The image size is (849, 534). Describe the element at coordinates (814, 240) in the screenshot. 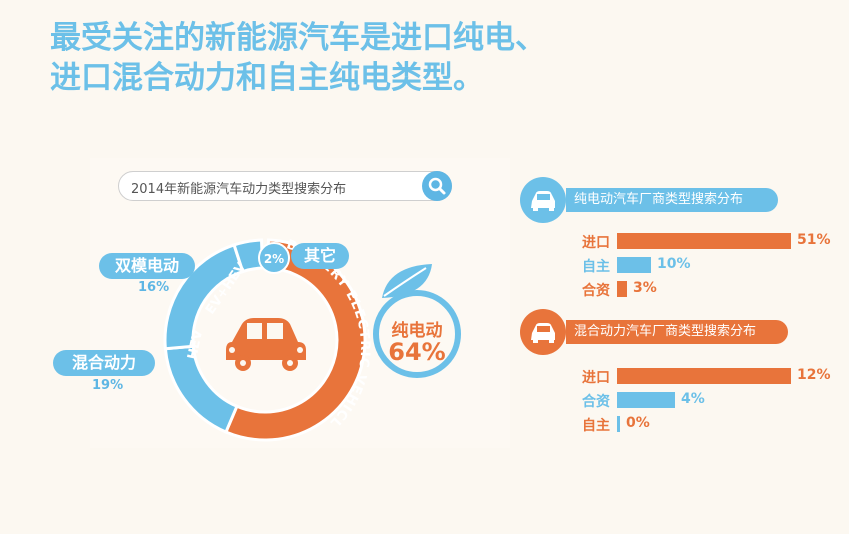

I see `bar-value: 51%` at that location.